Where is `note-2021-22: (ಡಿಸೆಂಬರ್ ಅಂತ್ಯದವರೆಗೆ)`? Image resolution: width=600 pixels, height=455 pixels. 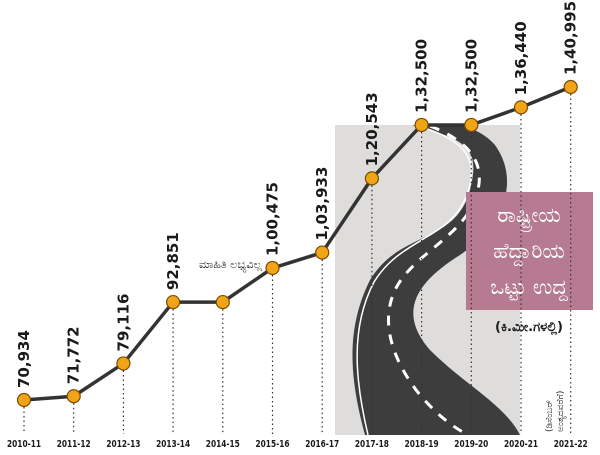
note-2021-22: (ಡಿಸೆಂಬರ್ ಅಂತ್ಯದವರೆಗೆ) is located at coordinates (556, 411).